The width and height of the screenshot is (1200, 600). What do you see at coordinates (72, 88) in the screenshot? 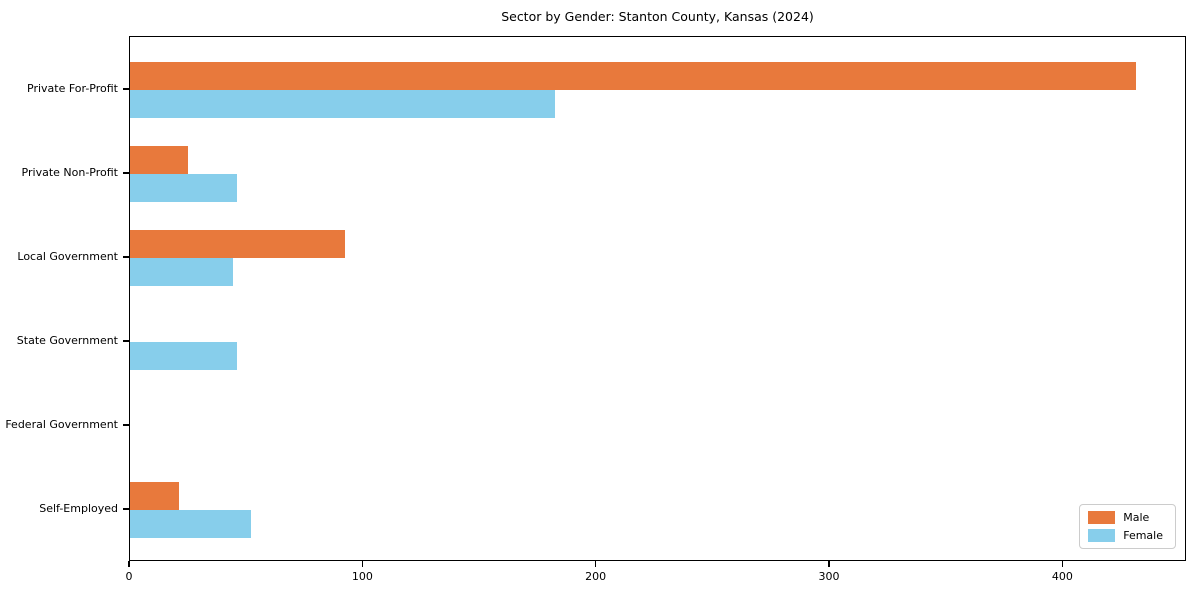
I see `y-tick-label: Private For-Profit` at bounding box center [72, 88].